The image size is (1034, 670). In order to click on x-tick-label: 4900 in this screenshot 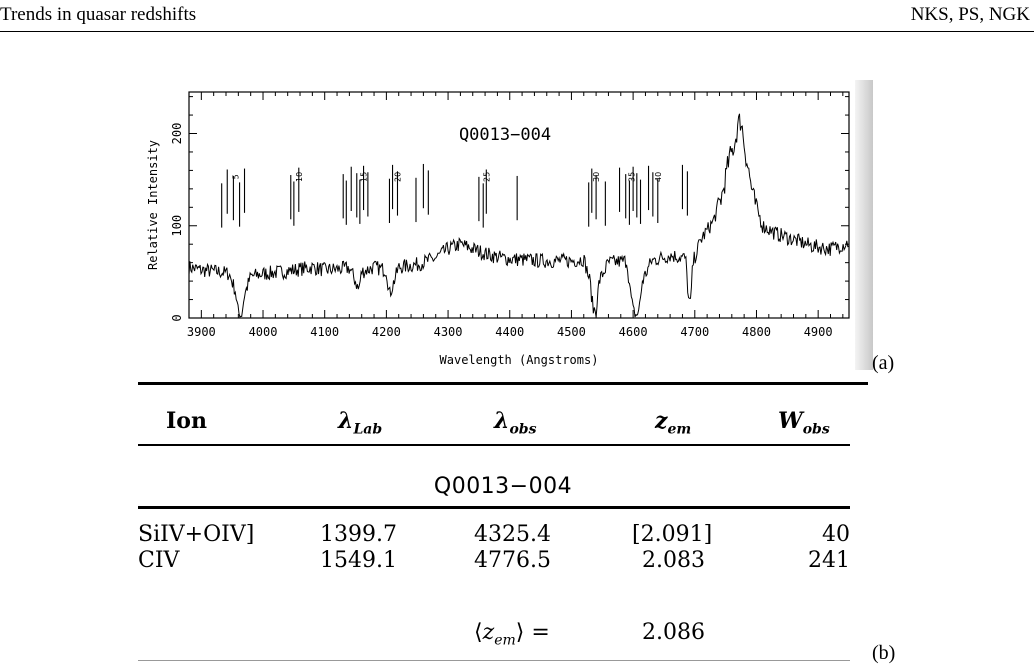, I will do `click(818, 332)`.